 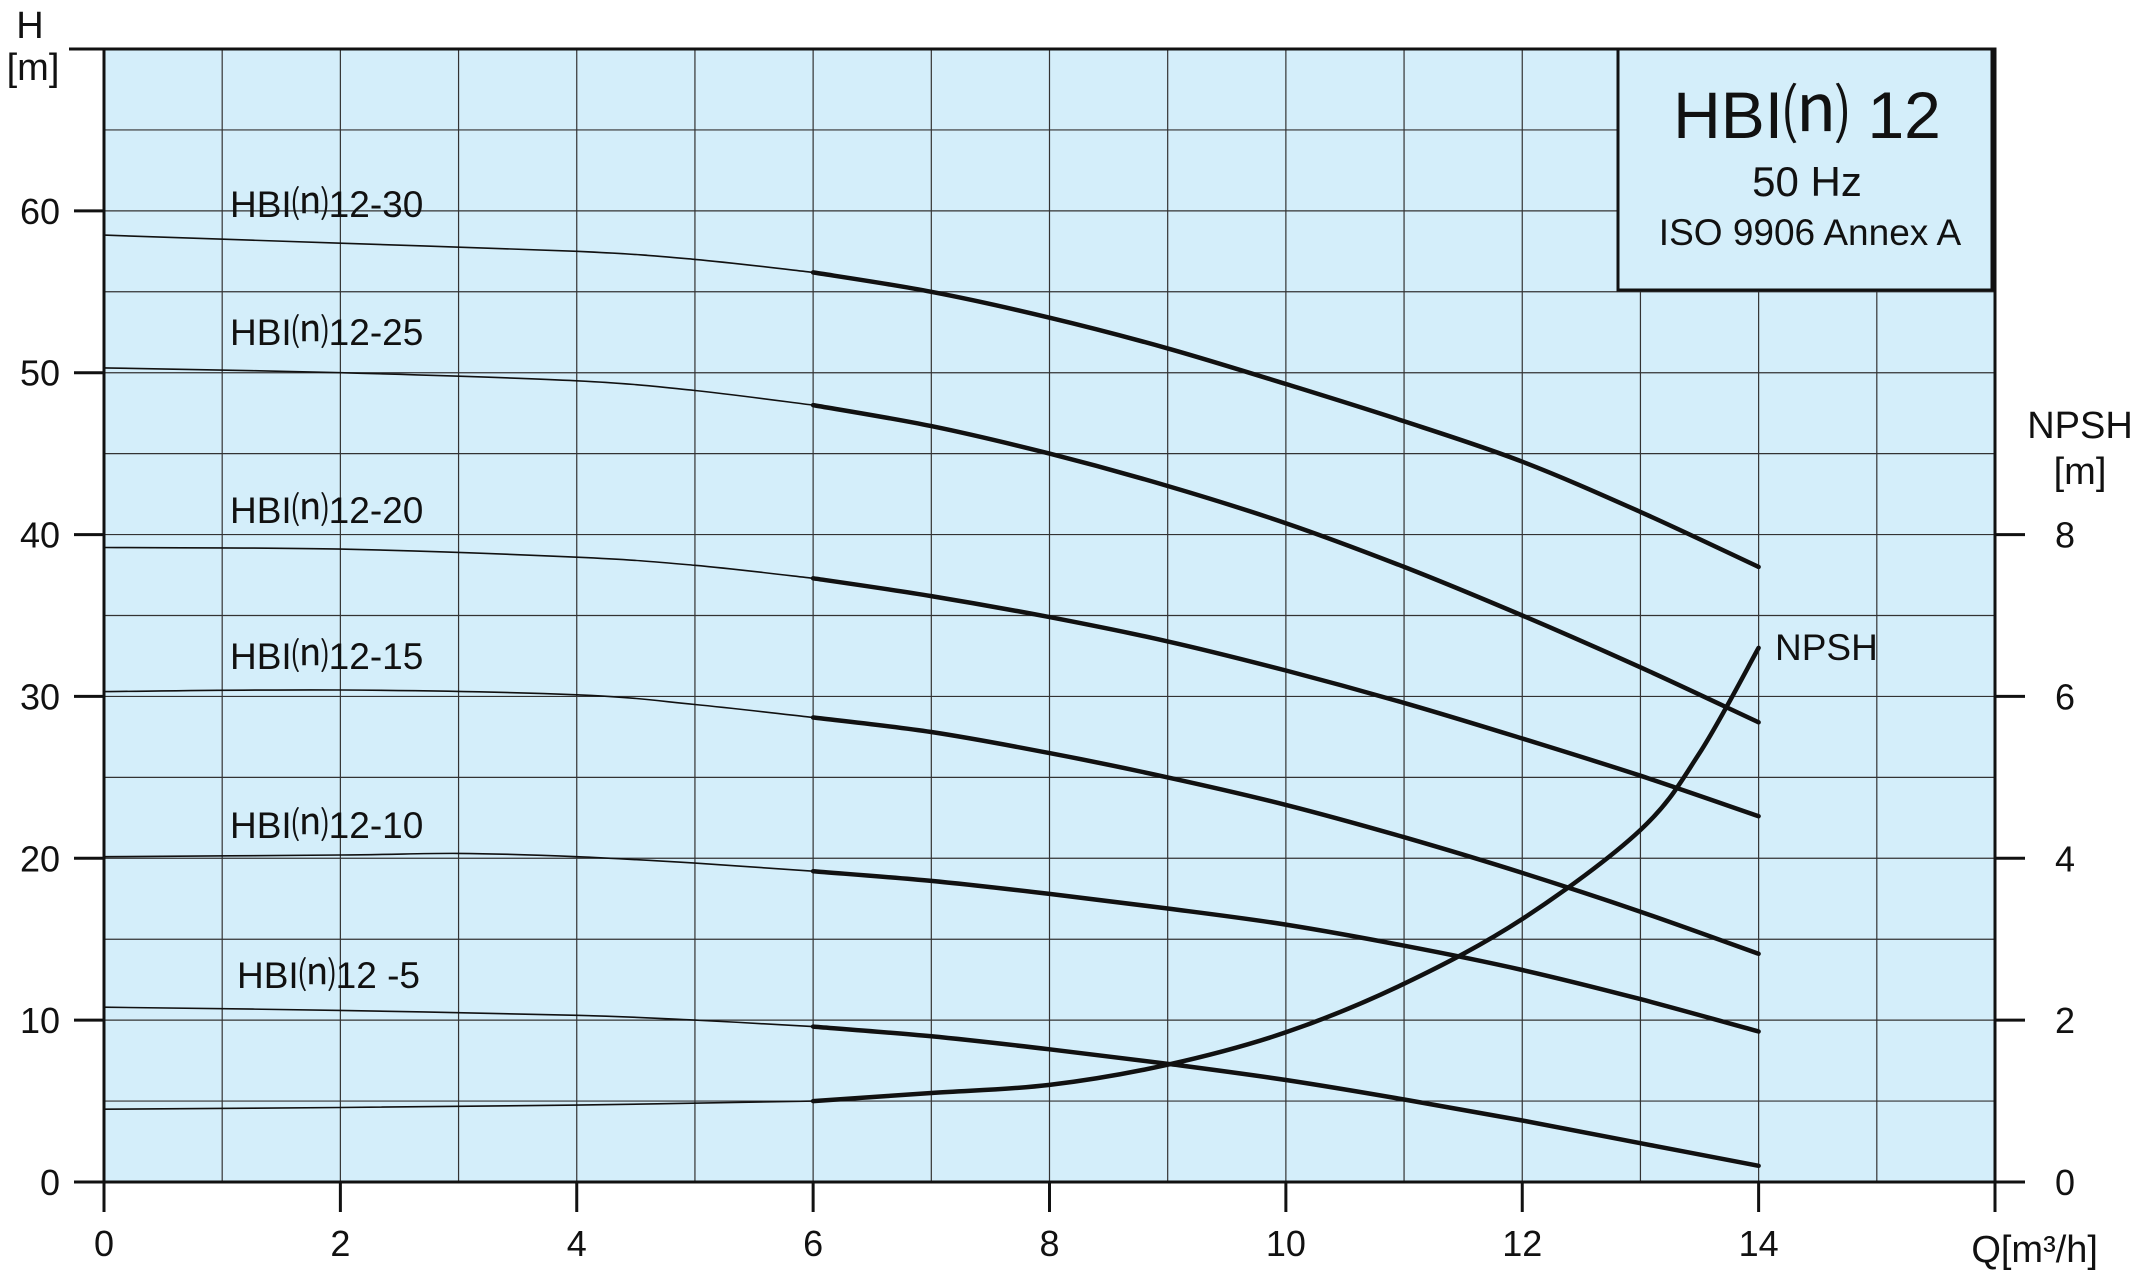 I want to click on x-tick-label: 4, so click(x=577, y=1243).